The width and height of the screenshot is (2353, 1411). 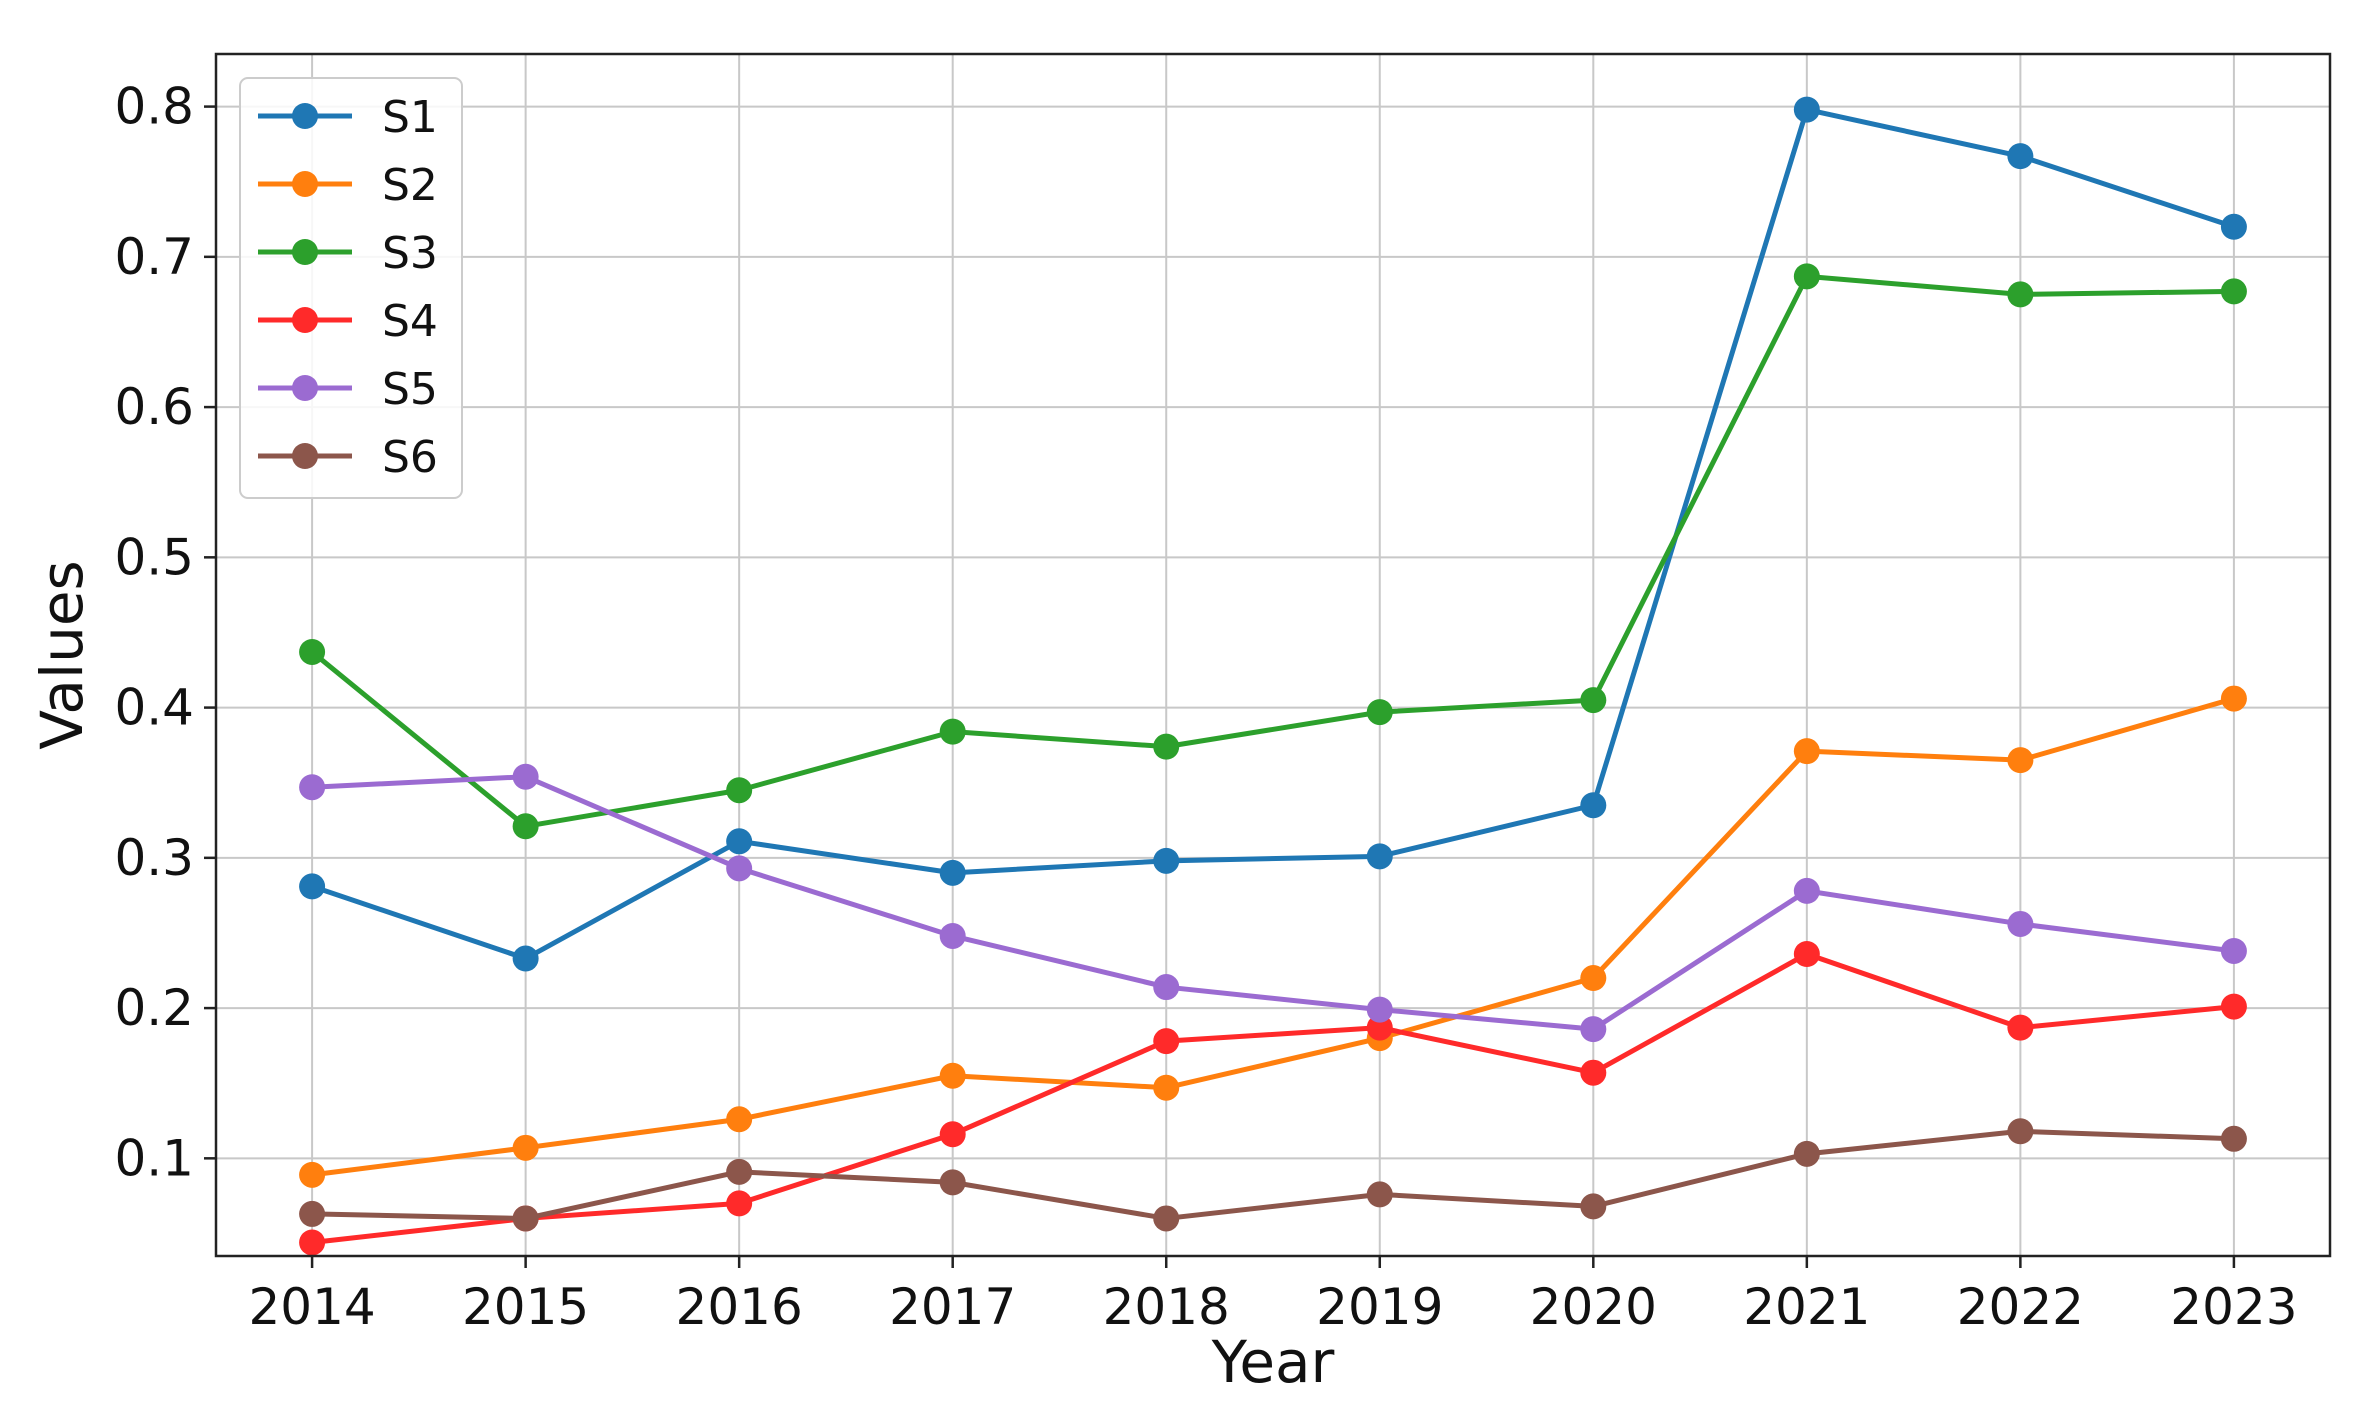 What do you see at coordinates (311, 1307) in the screenshot?
I see `x-tick-label: 2014` at bounding box center [311, 1307].